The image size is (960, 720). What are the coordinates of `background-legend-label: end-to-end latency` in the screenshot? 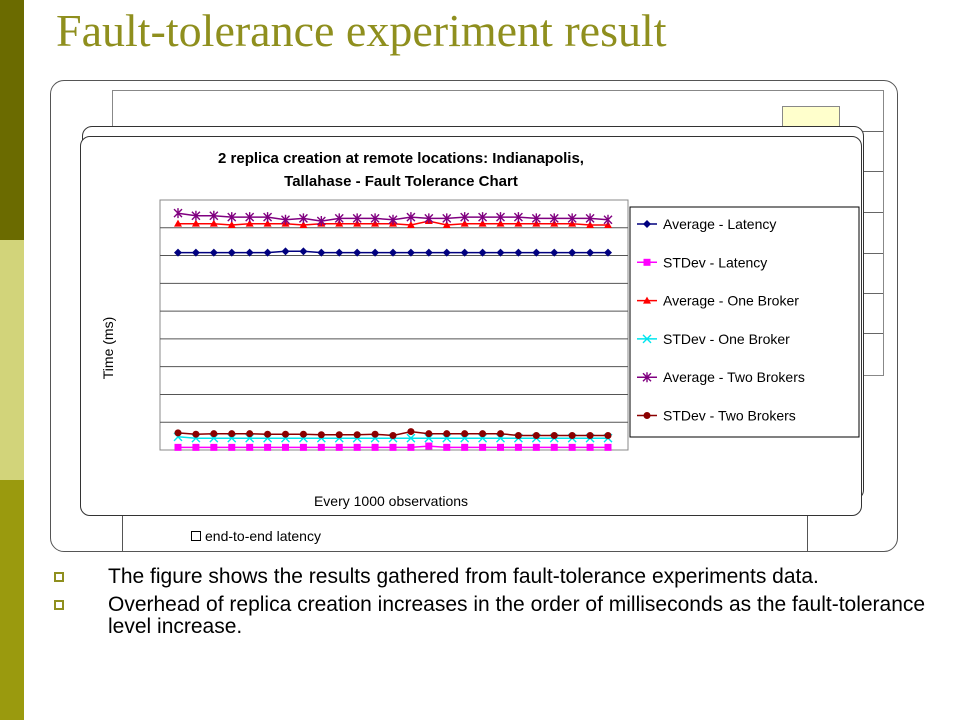 It's located at (263, 536).